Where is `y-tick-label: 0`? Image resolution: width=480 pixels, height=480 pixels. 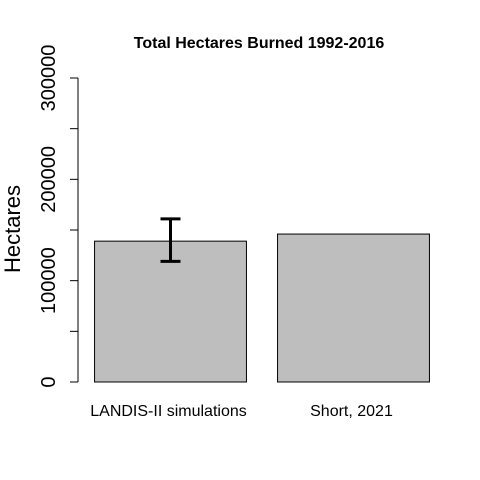
y-tick-label: 0 is located at coordinates (49, 381).